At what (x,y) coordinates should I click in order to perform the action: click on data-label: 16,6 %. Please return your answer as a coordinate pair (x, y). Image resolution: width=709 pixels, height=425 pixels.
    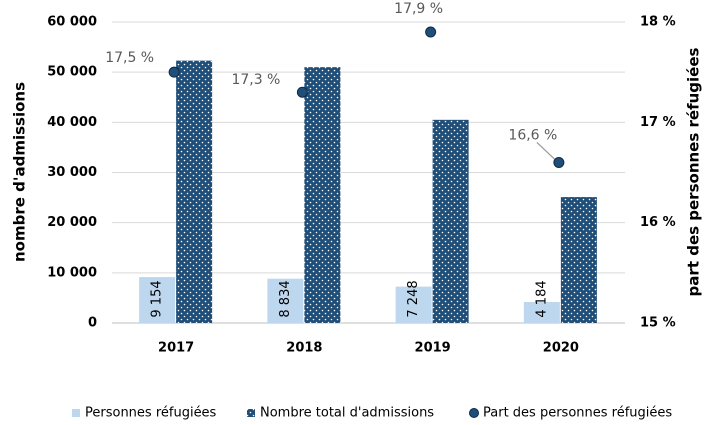
    Looking at the image, I should click on (532, 135).